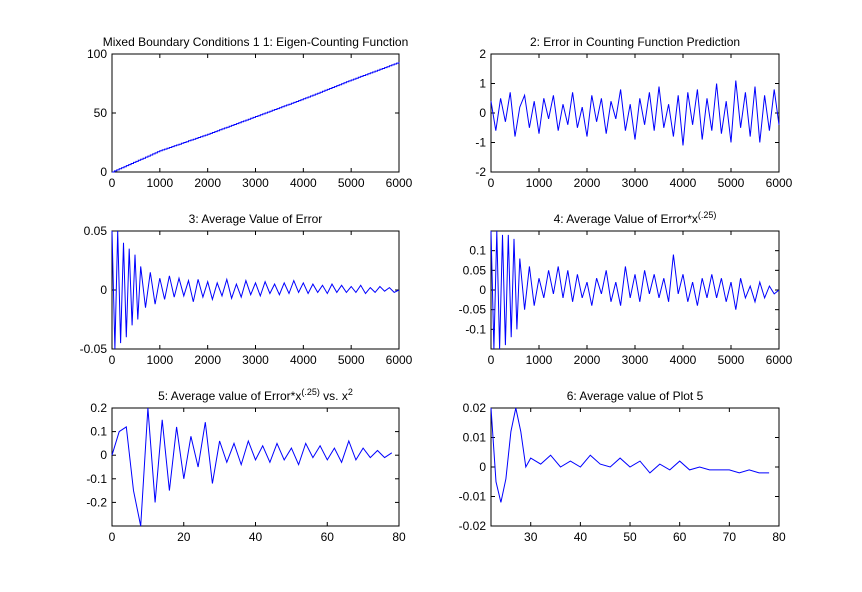  What do you see at coordinates (635, 218) in the screenshot?
I see `chart-title: 4: Average Value of Error*x(.25)` at bounding box center [635, 218].